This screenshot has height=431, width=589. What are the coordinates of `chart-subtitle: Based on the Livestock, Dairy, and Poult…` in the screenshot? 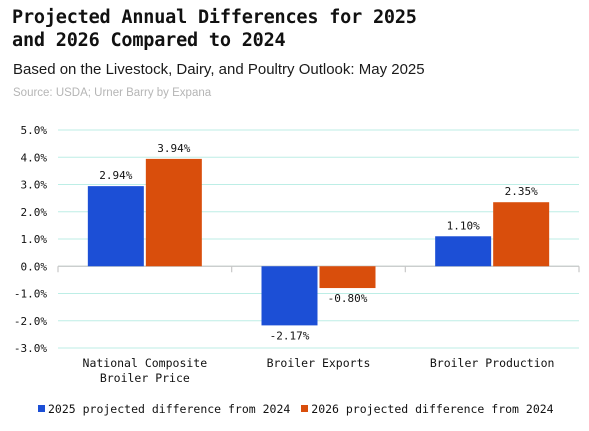 It's located at (219, 69).